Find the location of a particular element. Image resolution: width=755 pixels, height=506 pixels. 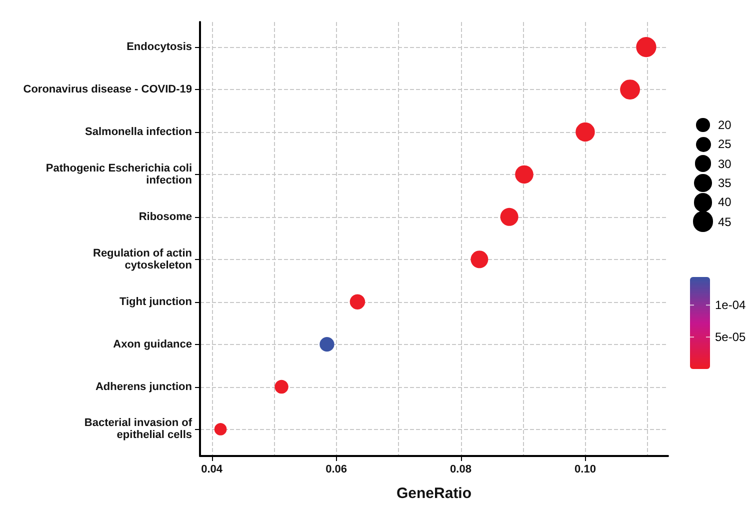

y-tick-label: Adherens junction is located at coordinates (143, 386).